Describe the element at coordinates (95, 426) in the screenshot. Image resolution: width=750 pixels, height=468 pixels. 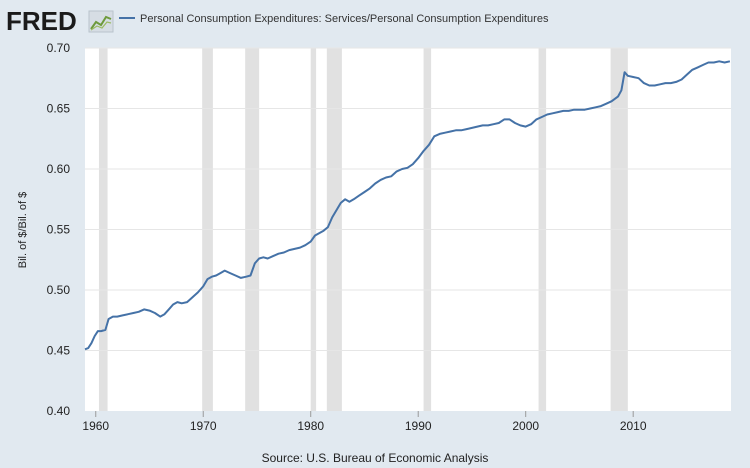
I see `x-tick-label: 1960` at that location.